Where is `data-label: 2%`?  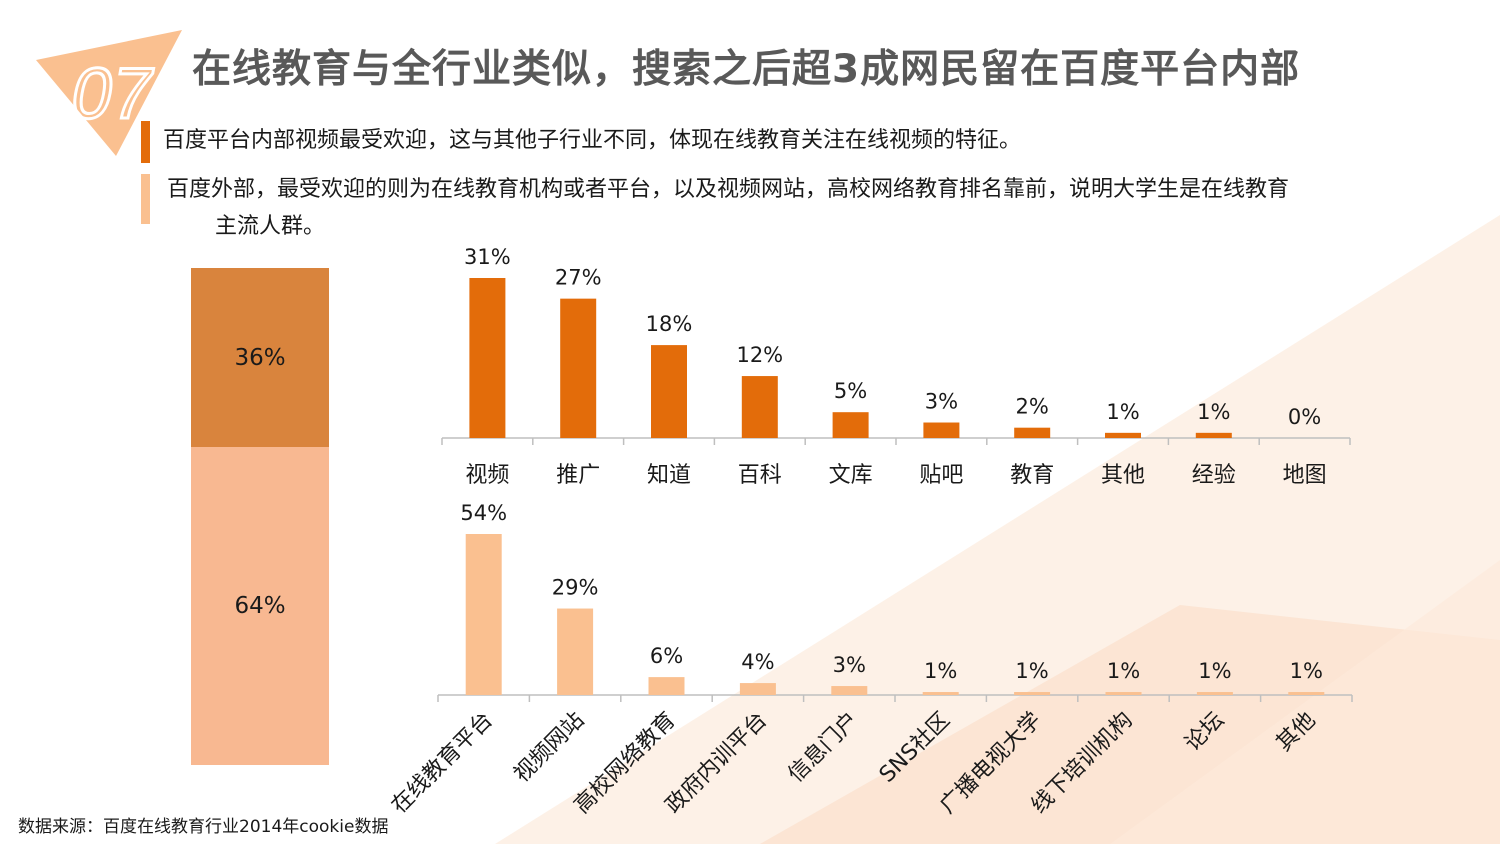 data-label: 2% is located at coordinates (1032, 407).